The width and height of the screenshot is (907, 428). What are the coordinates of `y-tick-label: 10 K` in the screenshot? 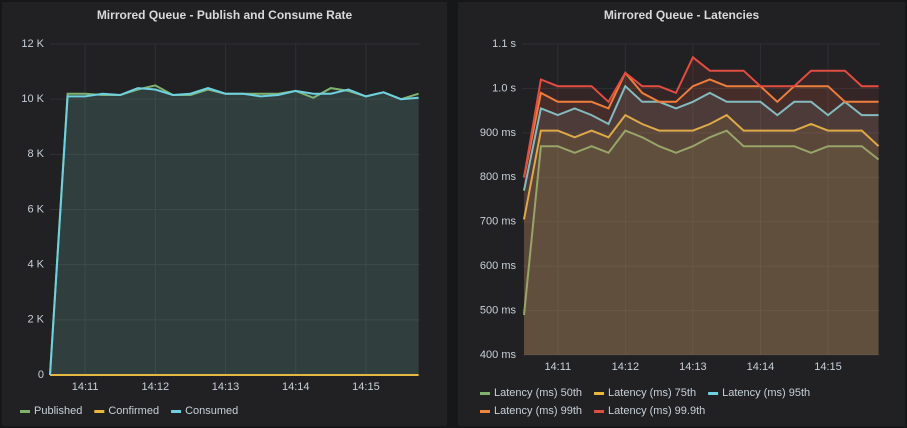 It's located at (32, 99).